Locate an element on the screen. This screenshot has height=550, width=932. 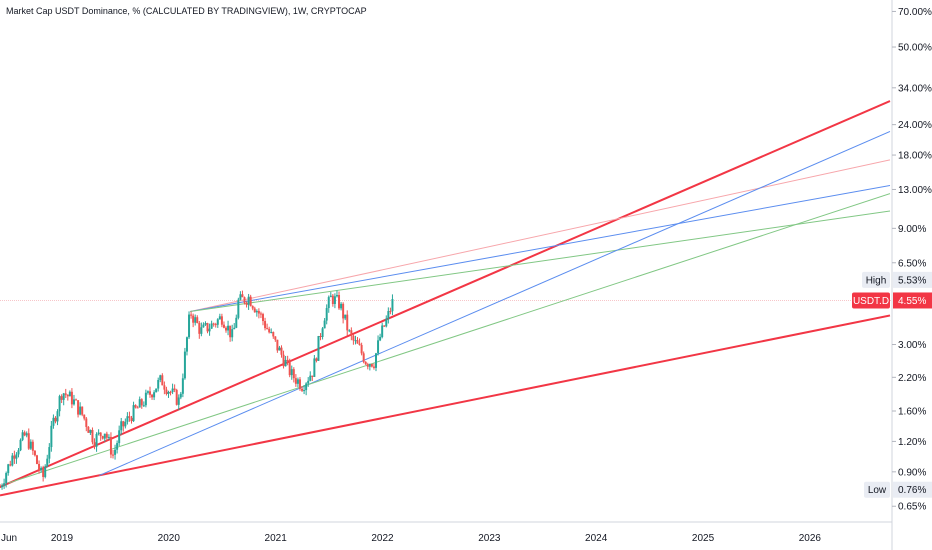
x-tick-label: 2020 is located at coordinates (169, 538).